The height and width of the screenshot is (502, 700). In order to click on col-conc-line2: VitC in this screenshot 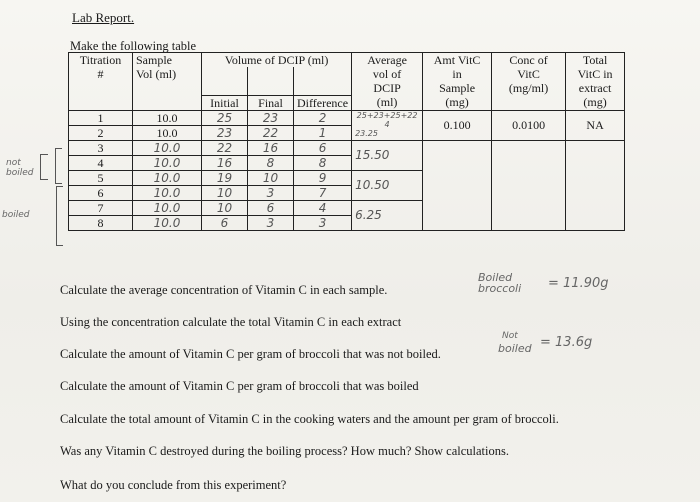, I will do `click(529, 74)`.